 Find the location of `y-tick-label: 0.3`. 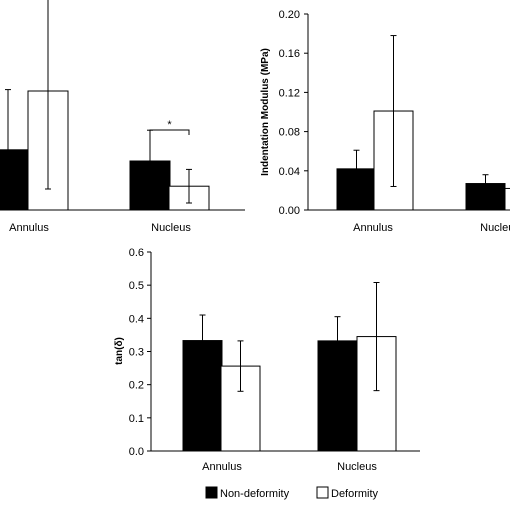

y-tick-label: 0.3 is located at coordinates (136, 353).